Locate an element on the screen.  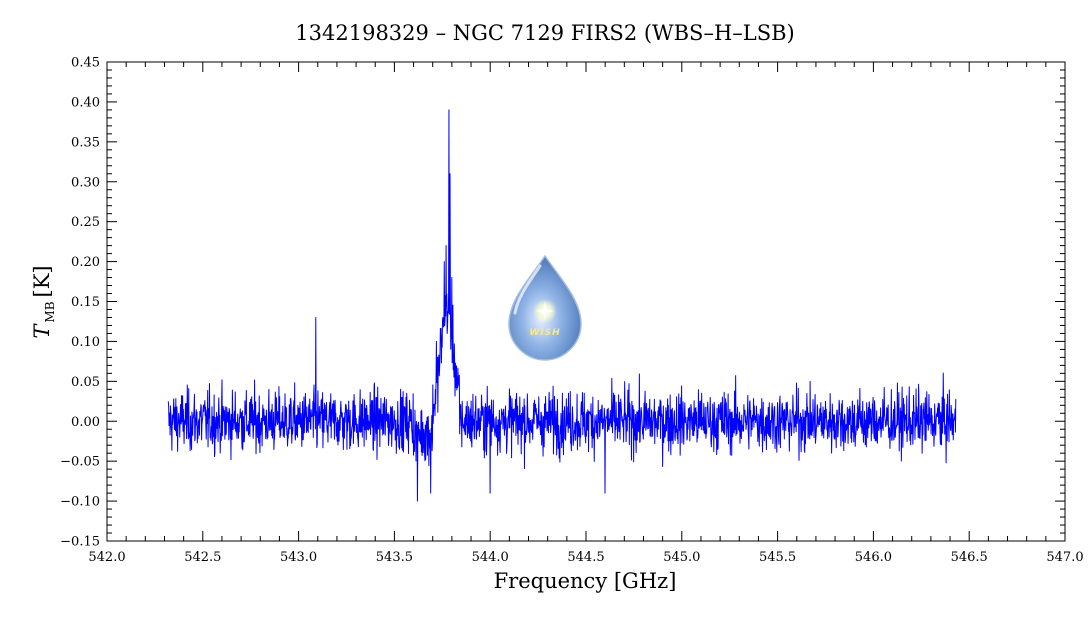
x-tick-label: 546.0 is located at coordinates (873, 557).